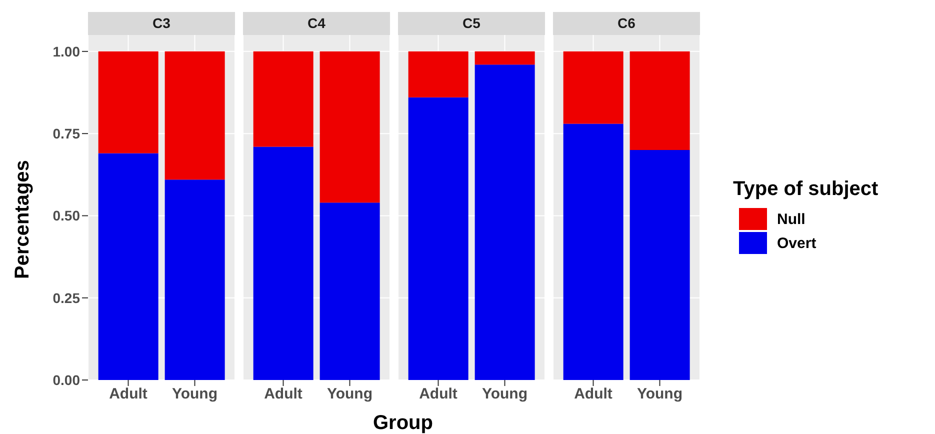 The width and height of the screenshot is (935, 434). What do you see at coordinates (66, 134) in the screenshot?
I see `y-tick-label: 0.75` at bounding box center [66, 134].